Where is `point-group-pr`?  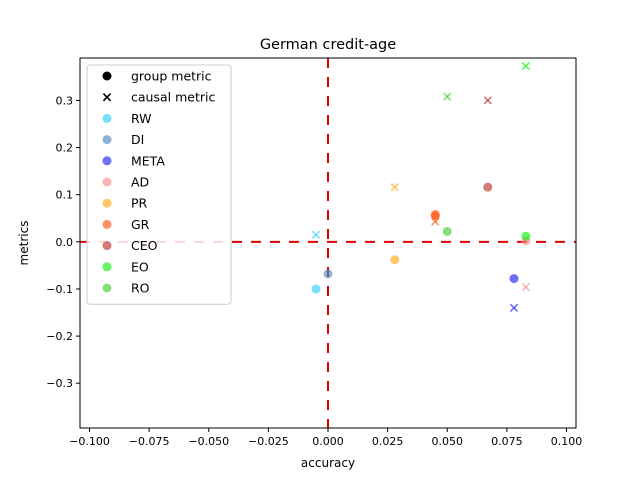
point-group-pr is located at coordinates (395, 260).